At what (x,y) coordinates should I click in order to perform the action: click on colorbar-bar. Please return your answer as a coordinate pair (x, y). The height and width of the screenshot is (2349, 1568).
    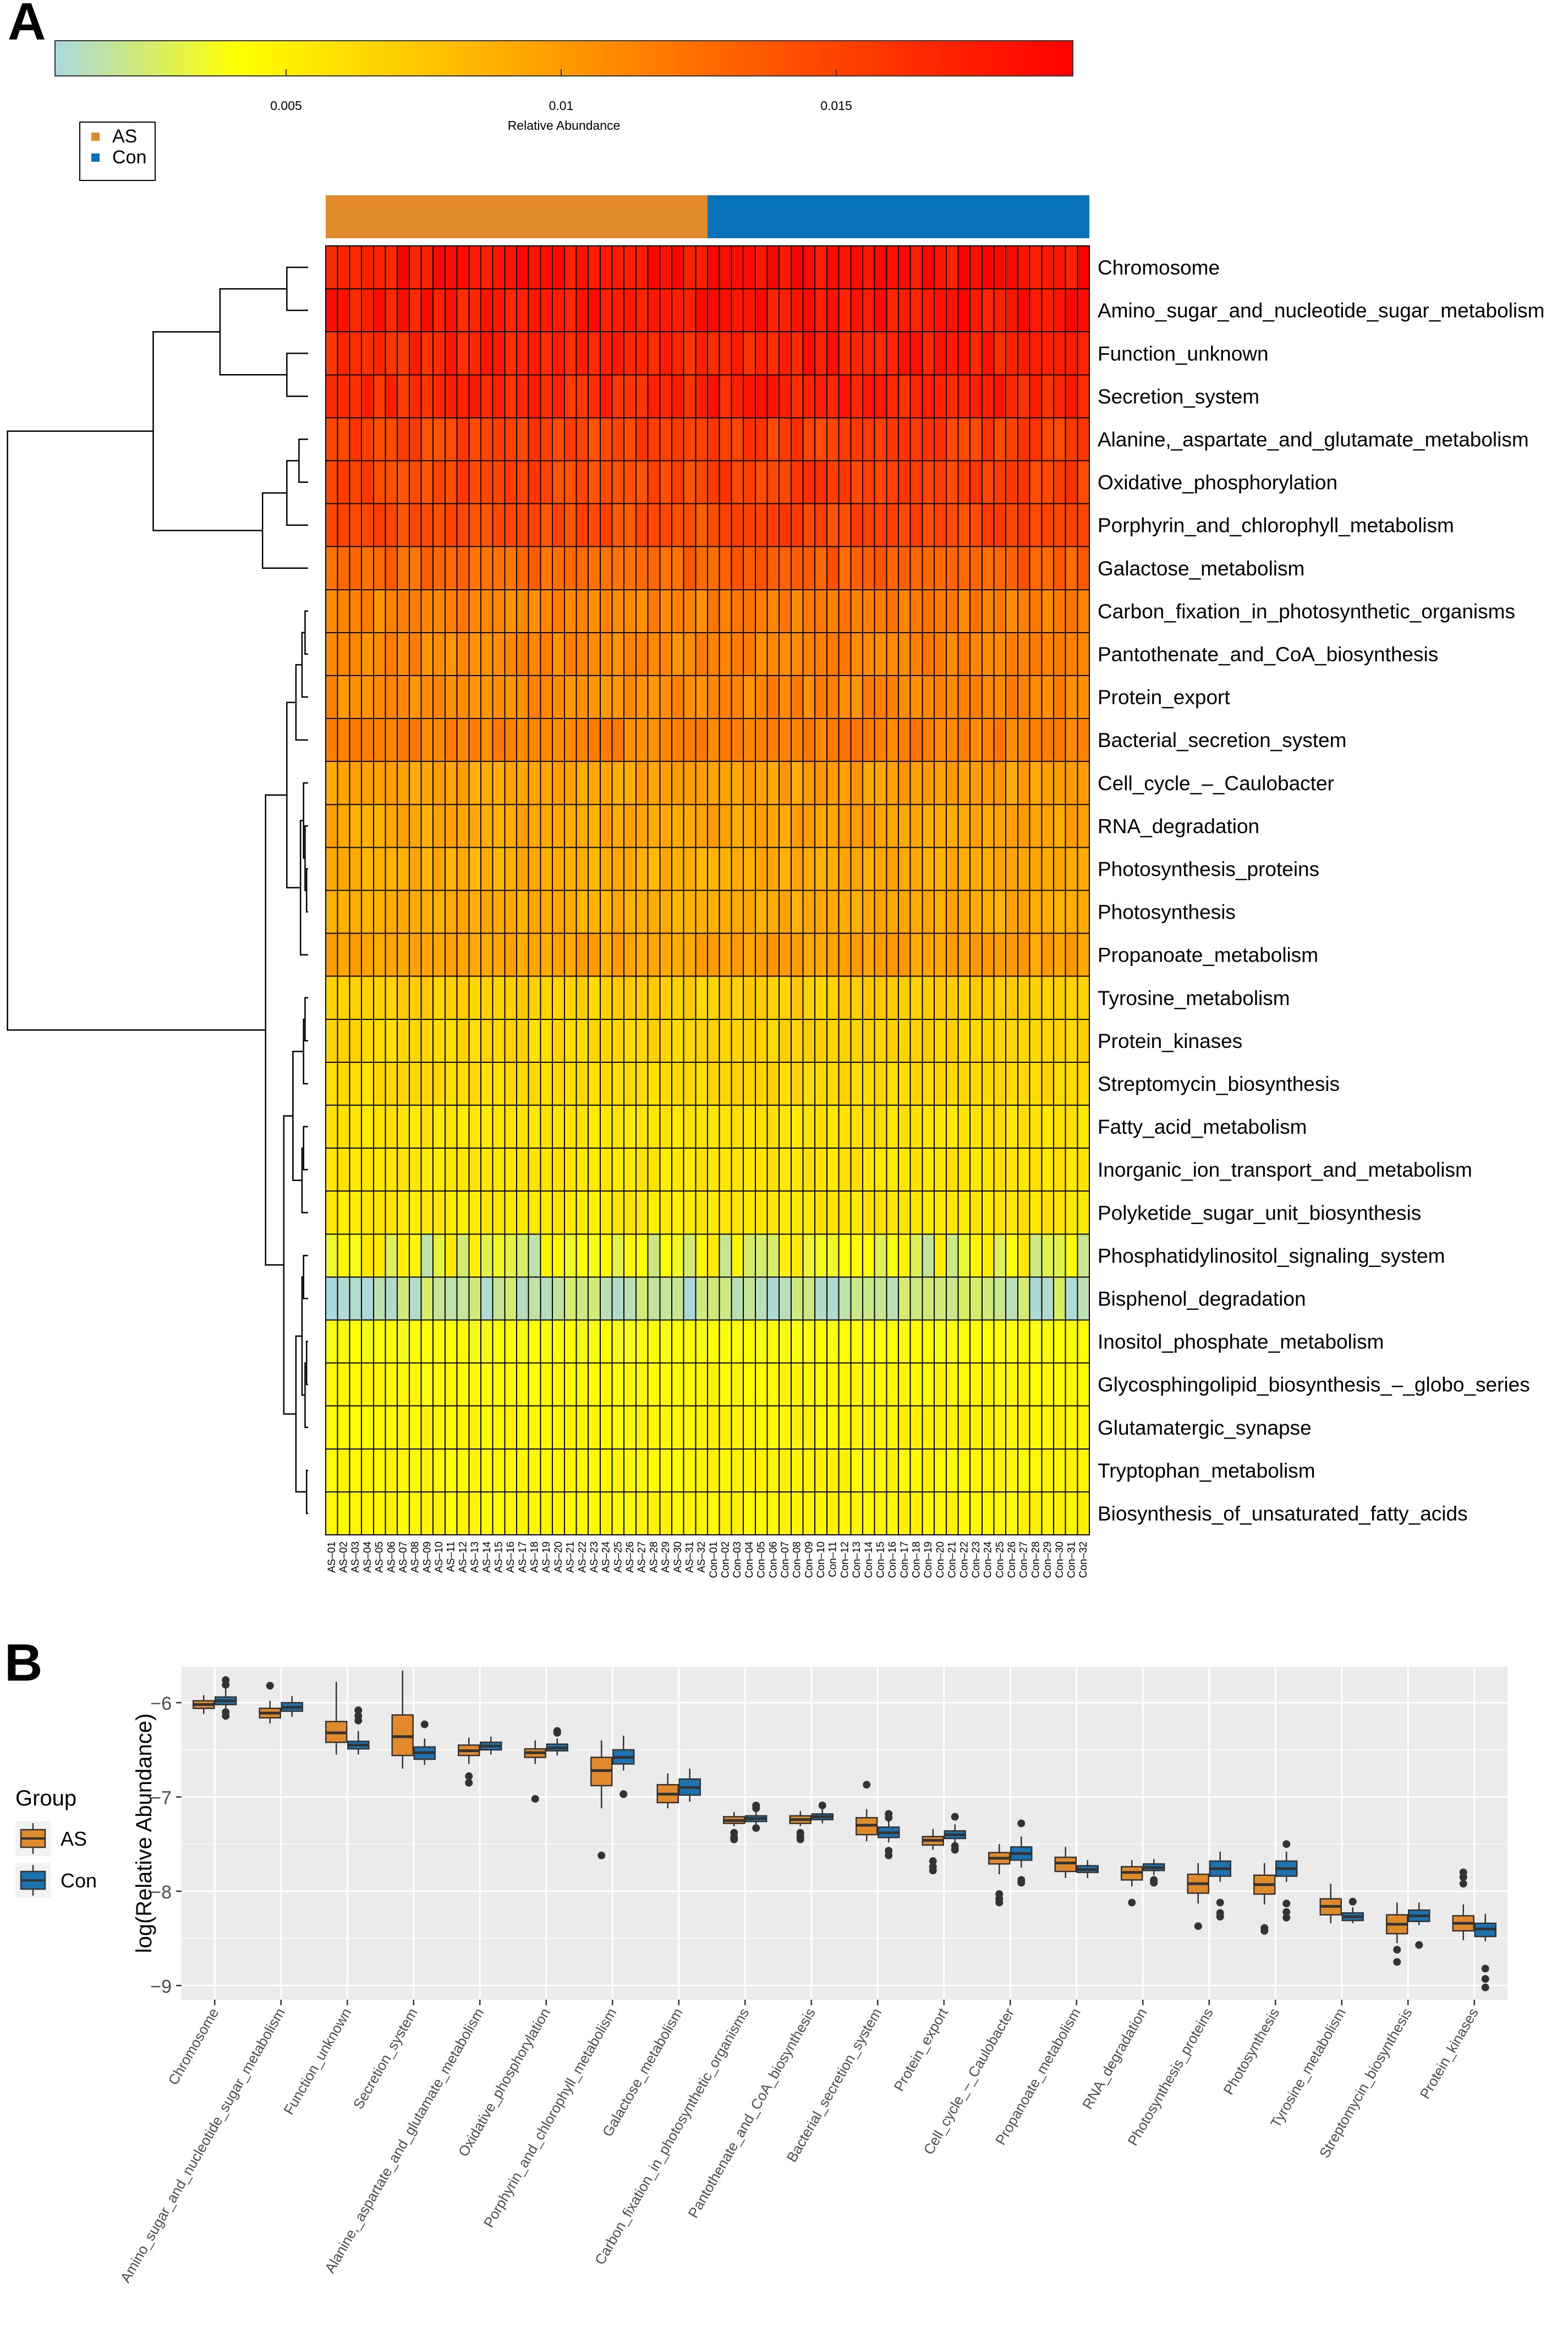
    Looking at the image, I should click on (563, 58).